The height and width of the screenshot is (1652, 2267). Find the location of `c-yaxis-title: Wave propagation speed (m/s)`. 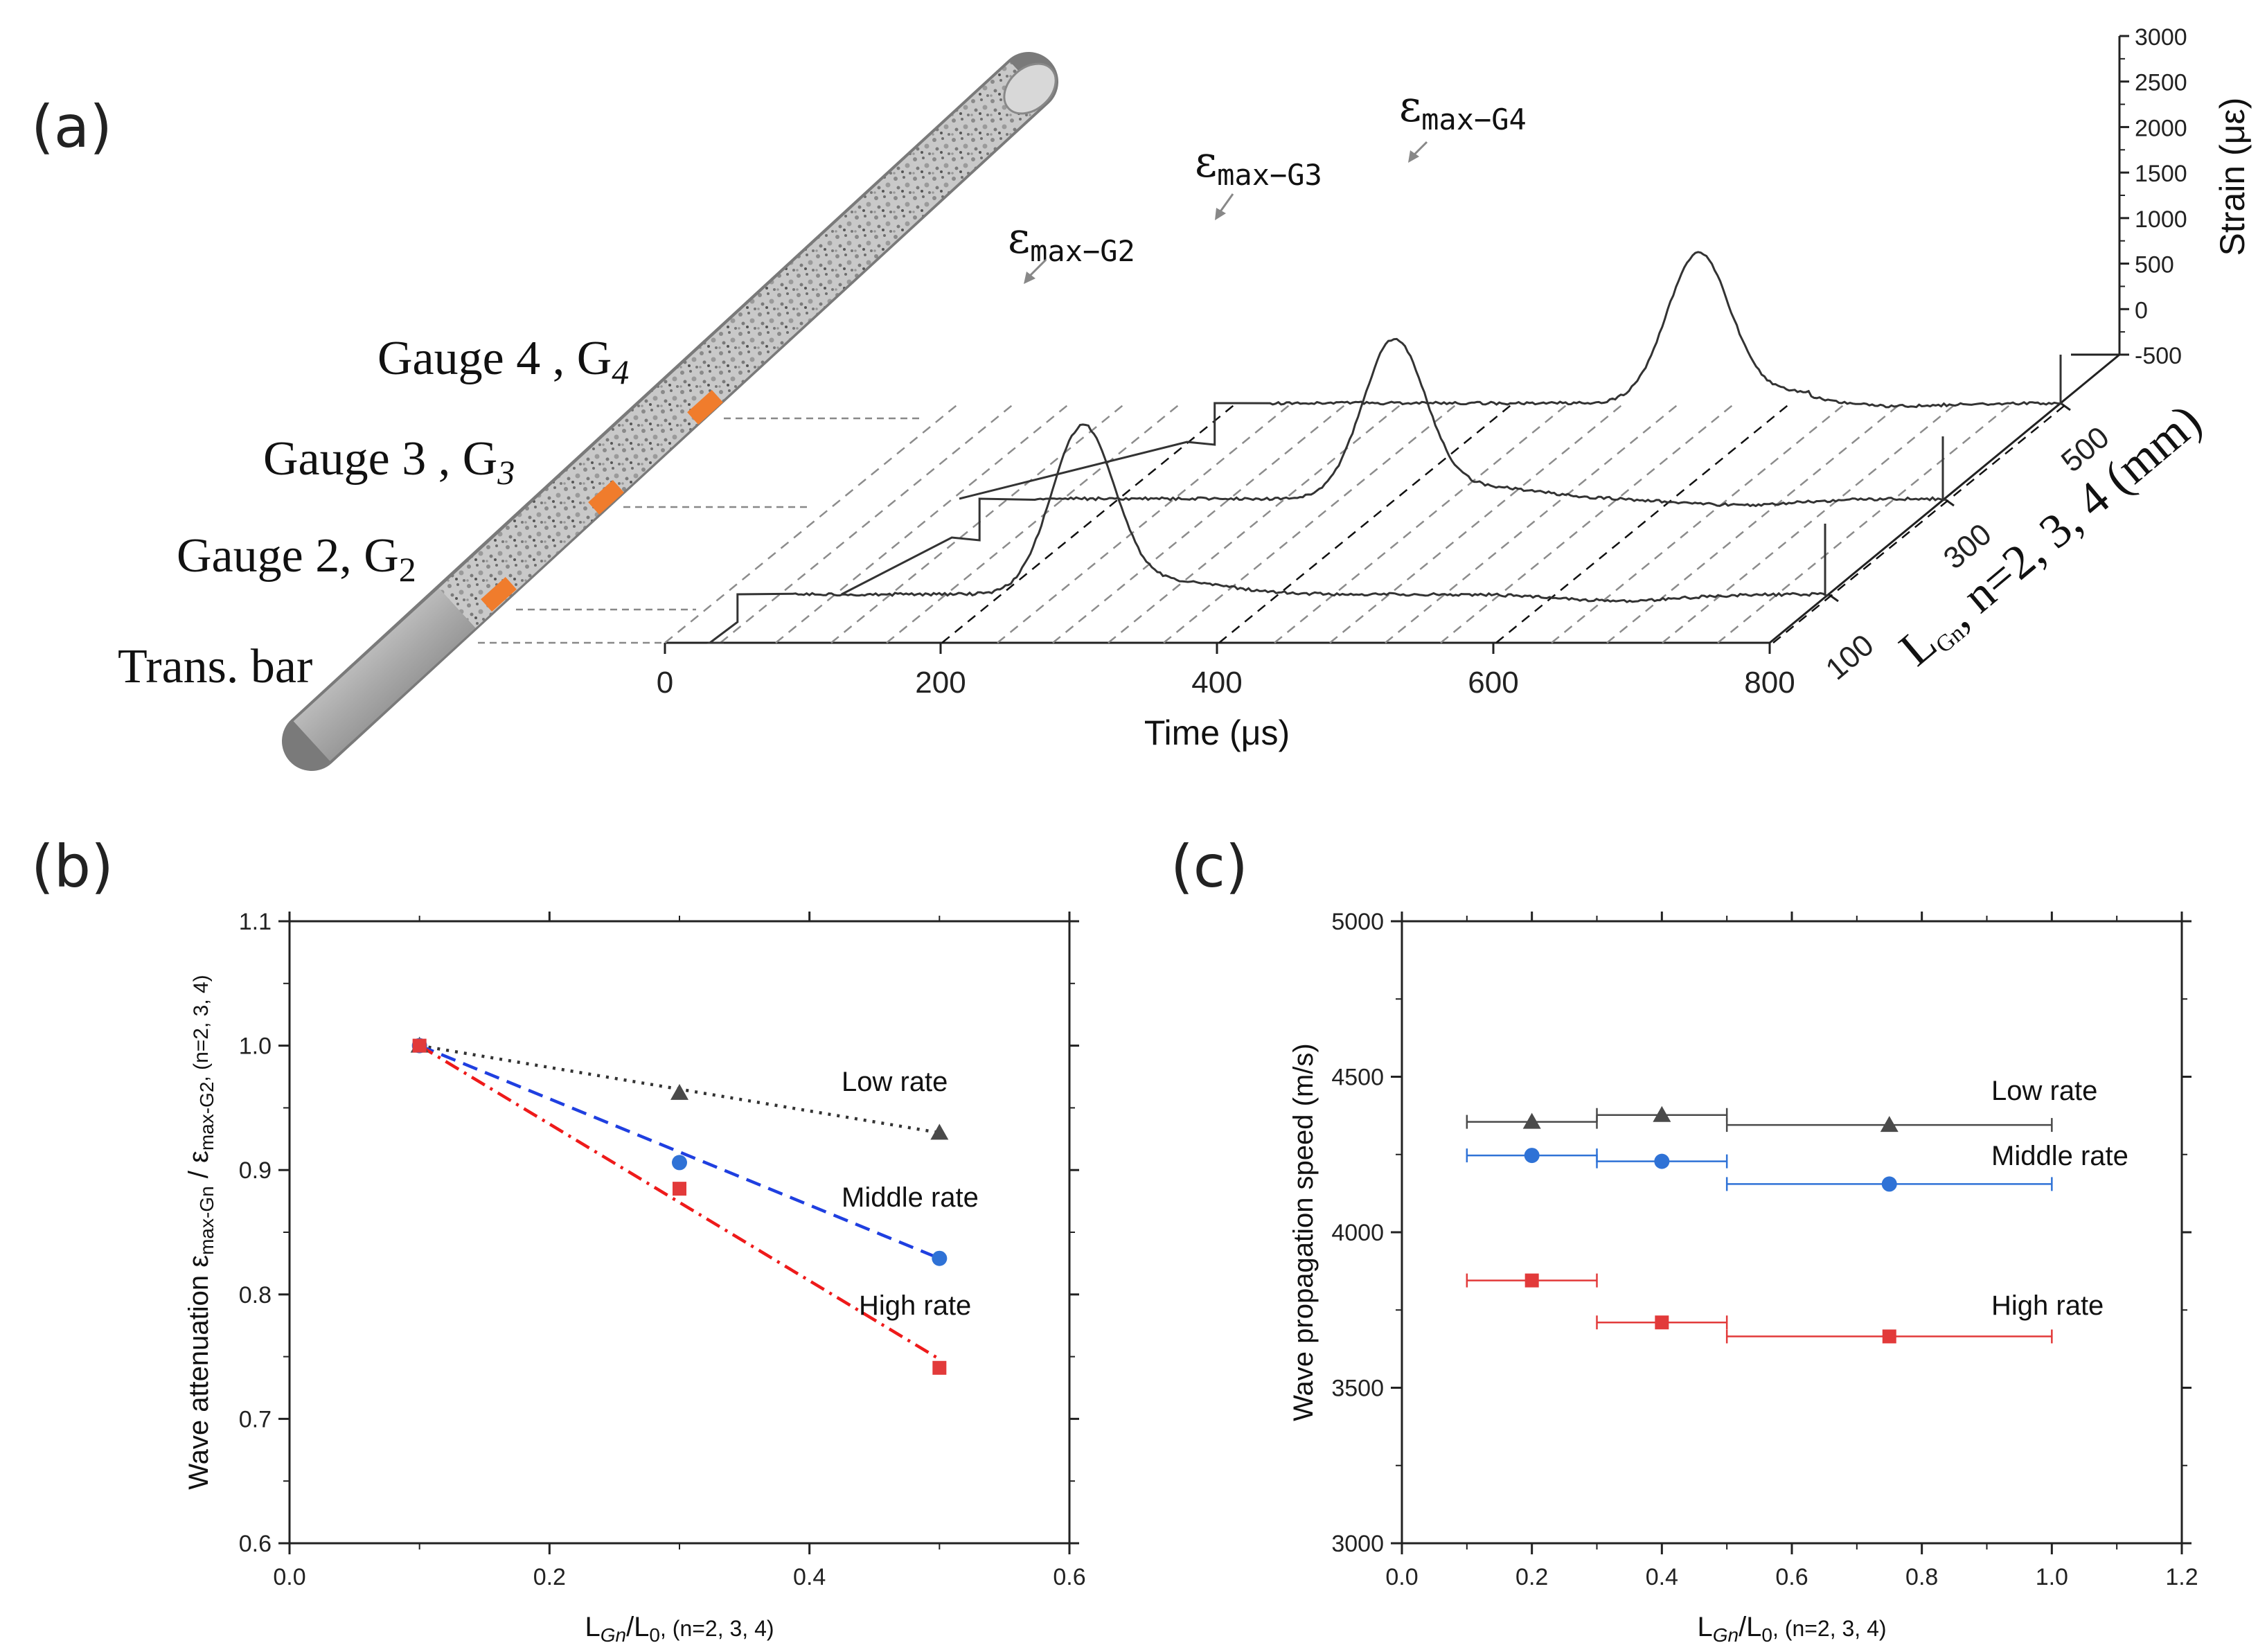

c-yaxis-title: Wave propagation speed (m/s) is located at coordinates (1304, 1232).